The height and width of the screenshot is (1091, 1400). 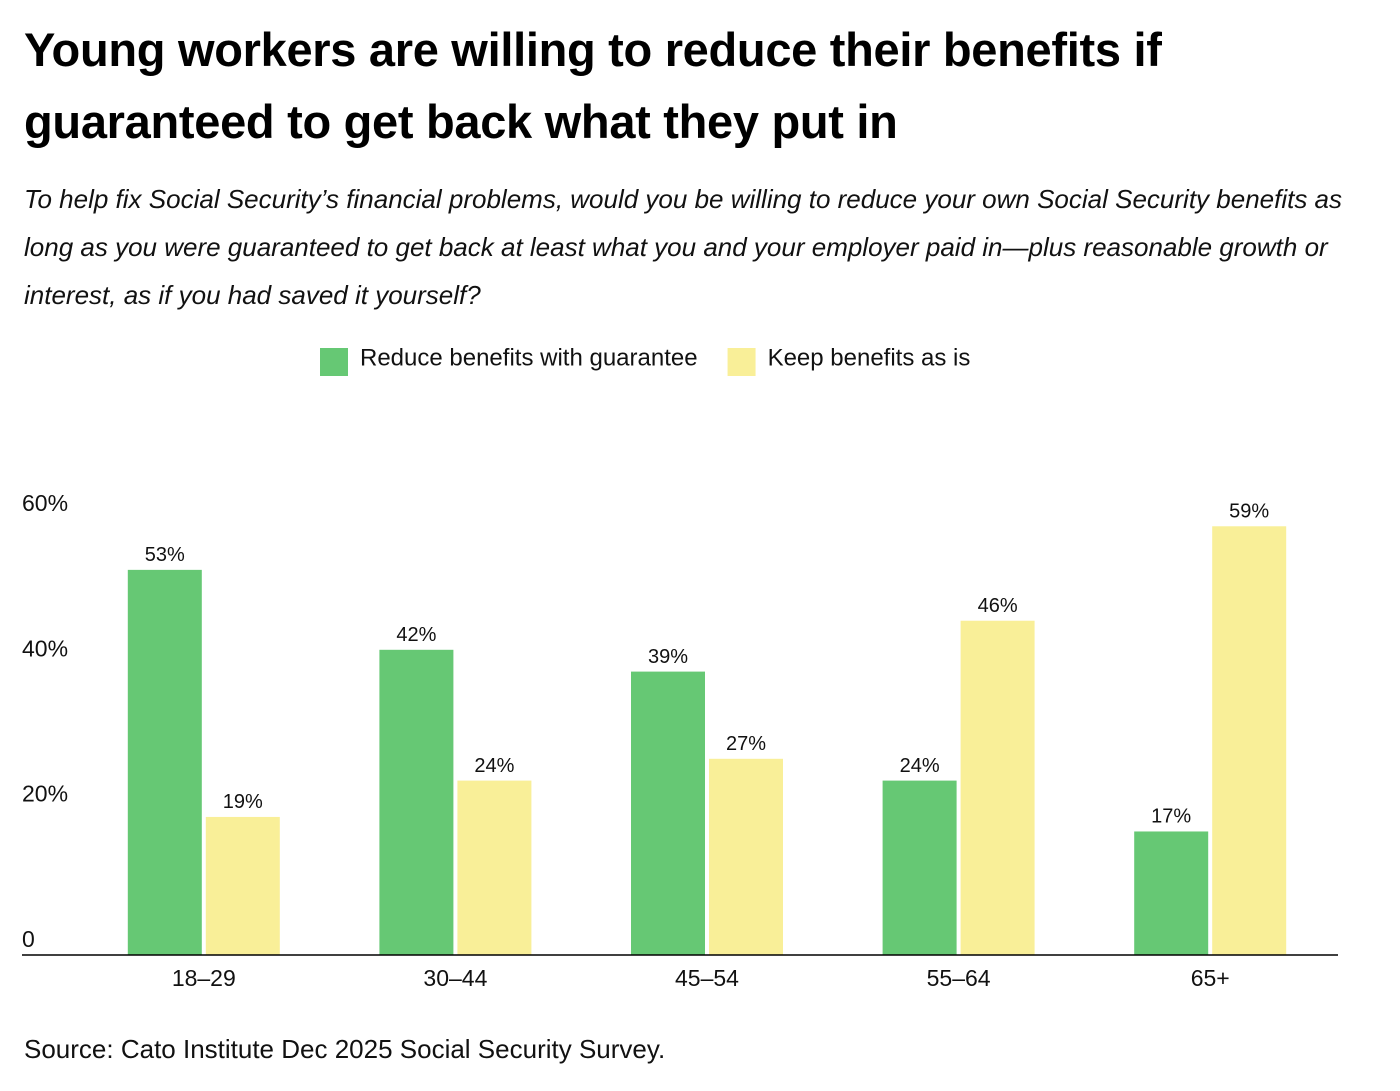 What do you see at coordinates (707, 978) in the screenshot?
I see `x-tick-label: 45–54` at bounding box center [707, 978].